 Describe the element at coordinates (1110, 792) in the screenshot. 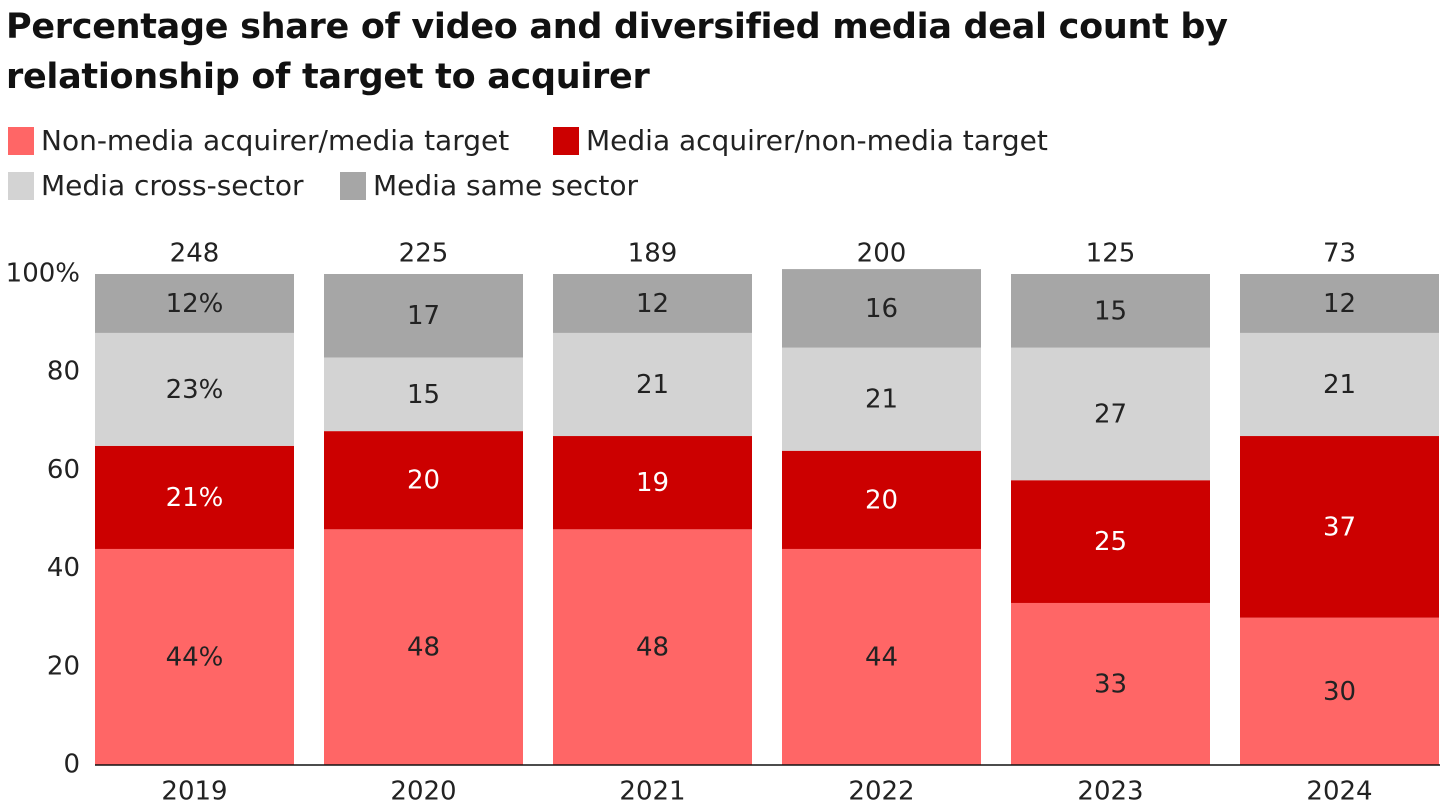

I see `x-tick-label: 2023` at that location.